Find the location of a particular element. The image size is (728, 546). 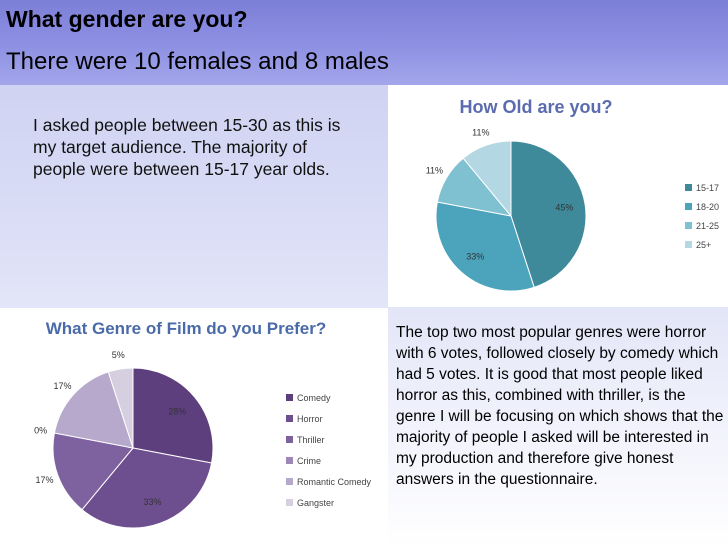

genre-data-label-horror: 33% is located at coordinates (153, 502).